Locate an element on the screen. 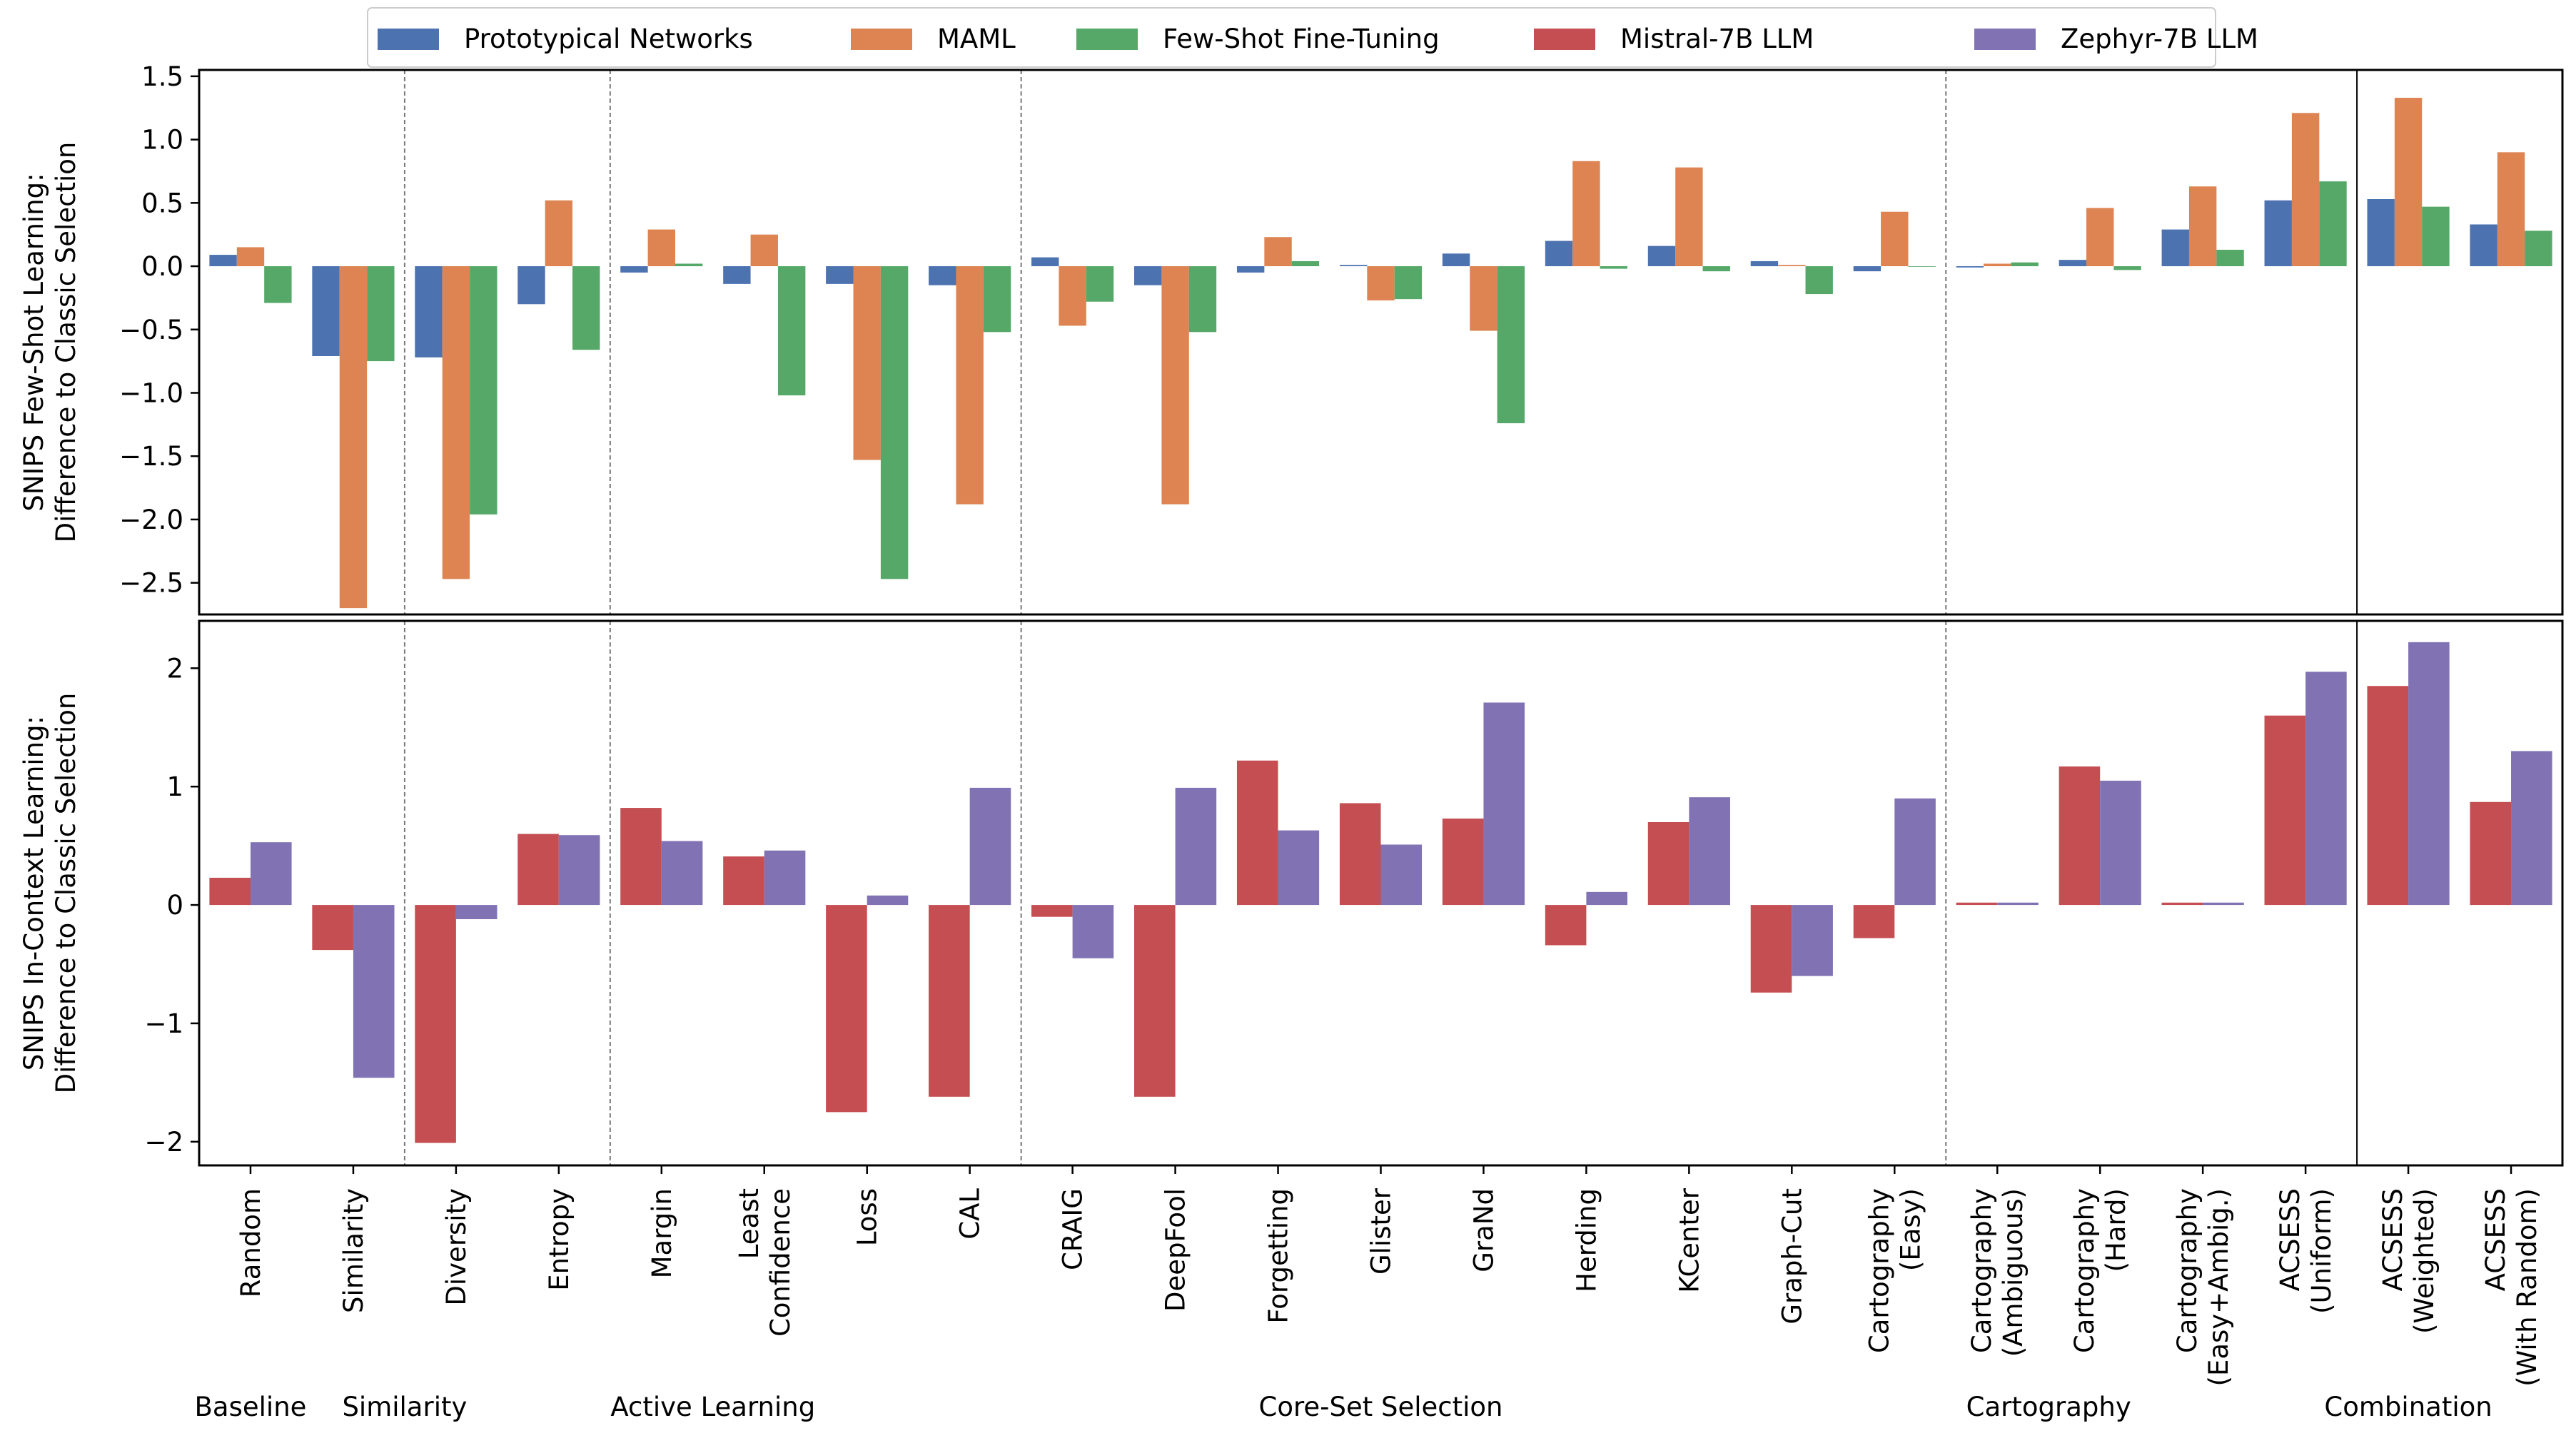 This screenshot has width=2576, height=1443. legend-label-1: MAML is located at coordinates (976, 39).